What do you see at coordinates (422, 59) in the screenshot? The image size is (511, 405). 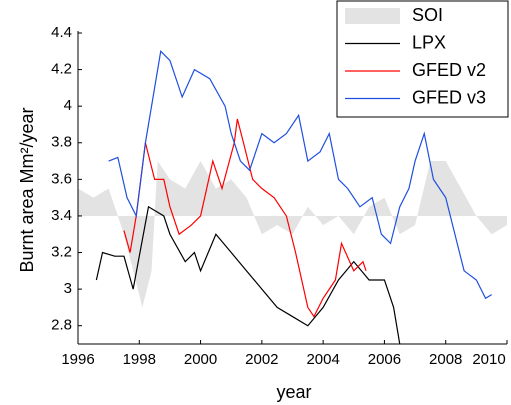 I see `legend-box` at bounding box center [422, 59].